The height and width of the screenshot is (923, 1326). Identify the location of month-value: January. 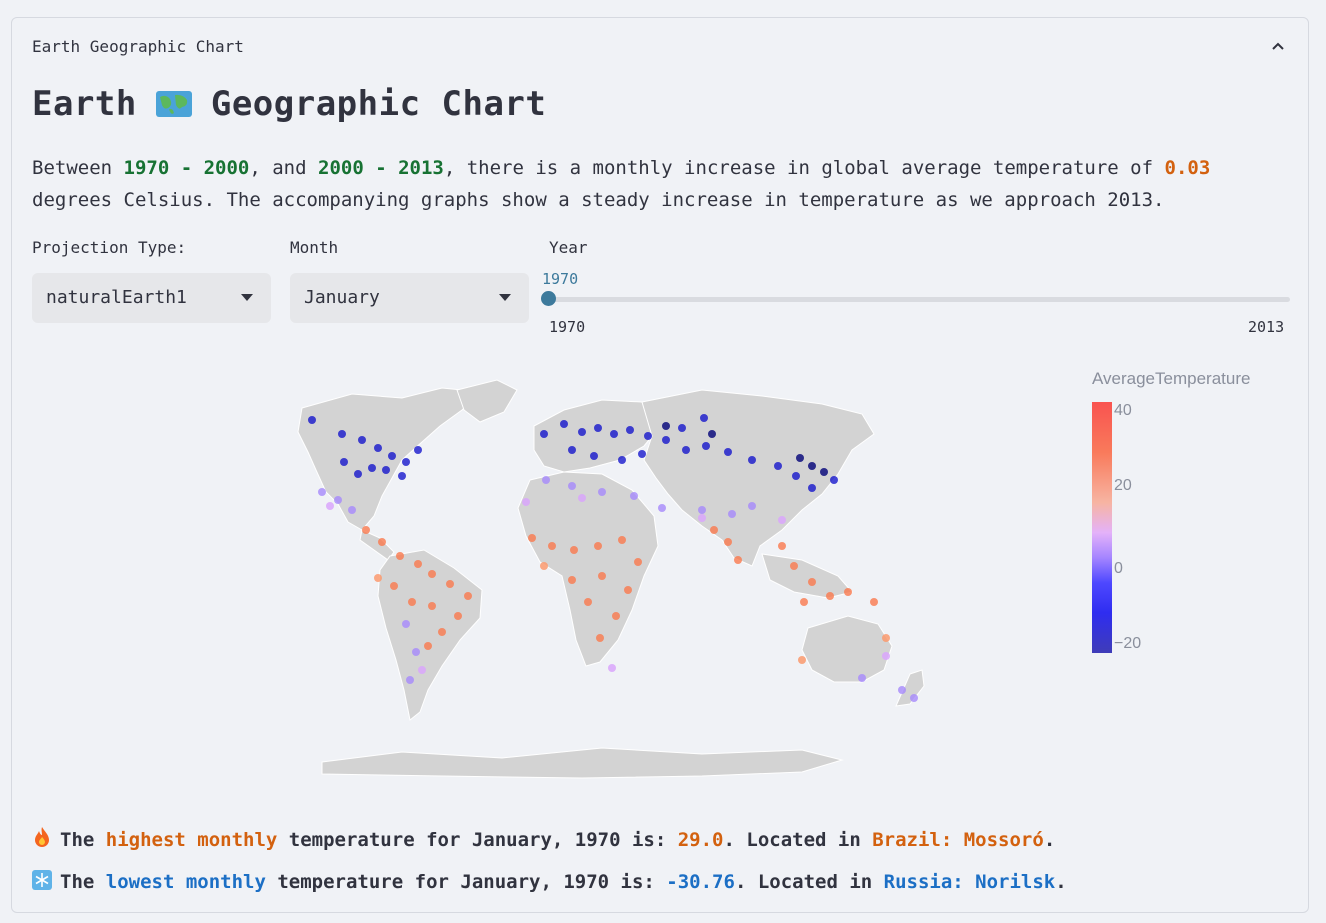
(342, 297).